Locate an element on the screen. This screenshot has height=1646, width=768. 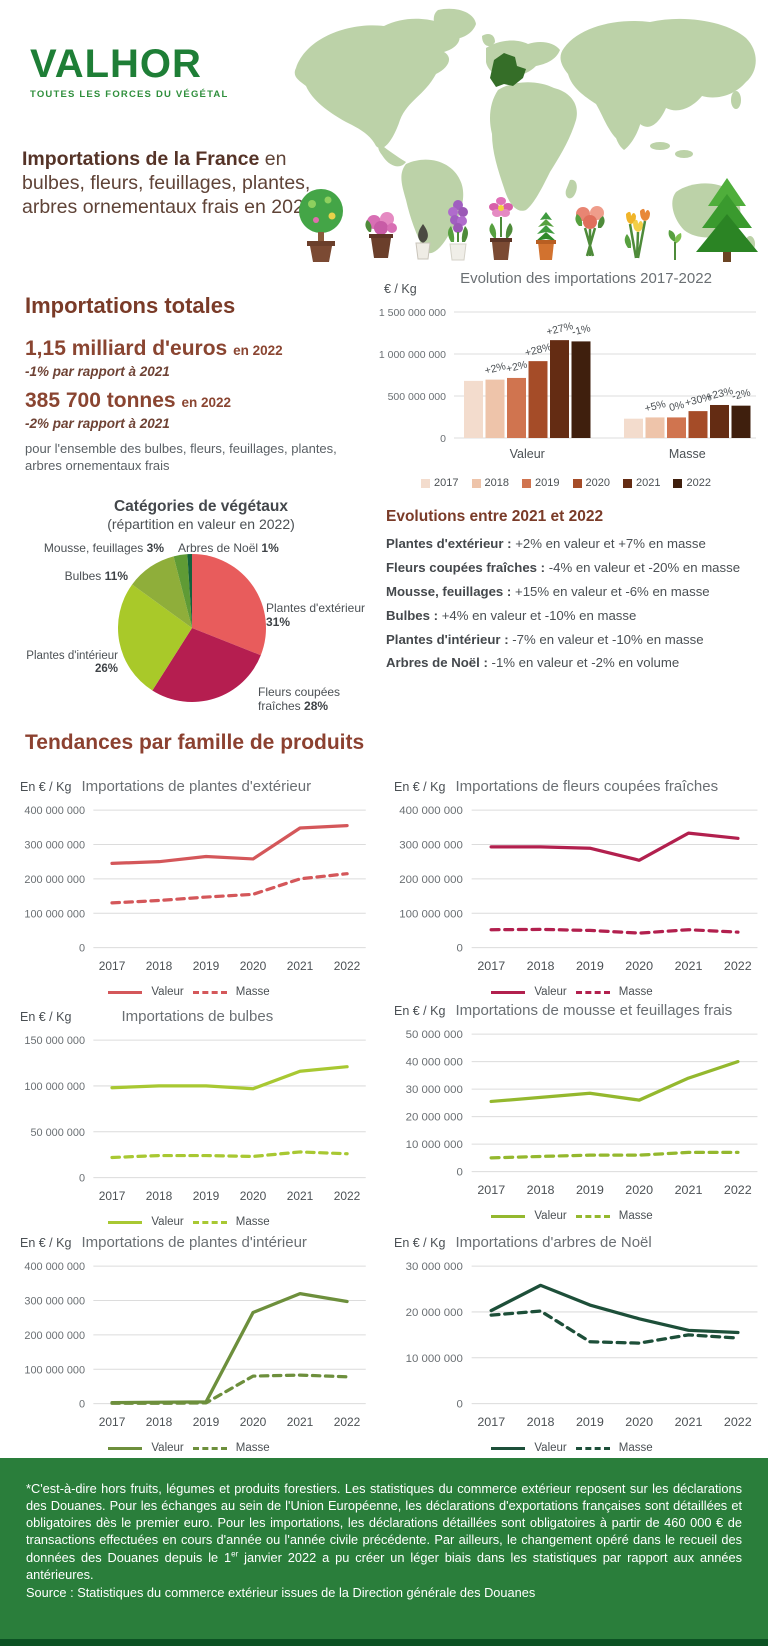
total-mass-delta: -2% par rapport à 2021 is located at coordinates (97, 424).